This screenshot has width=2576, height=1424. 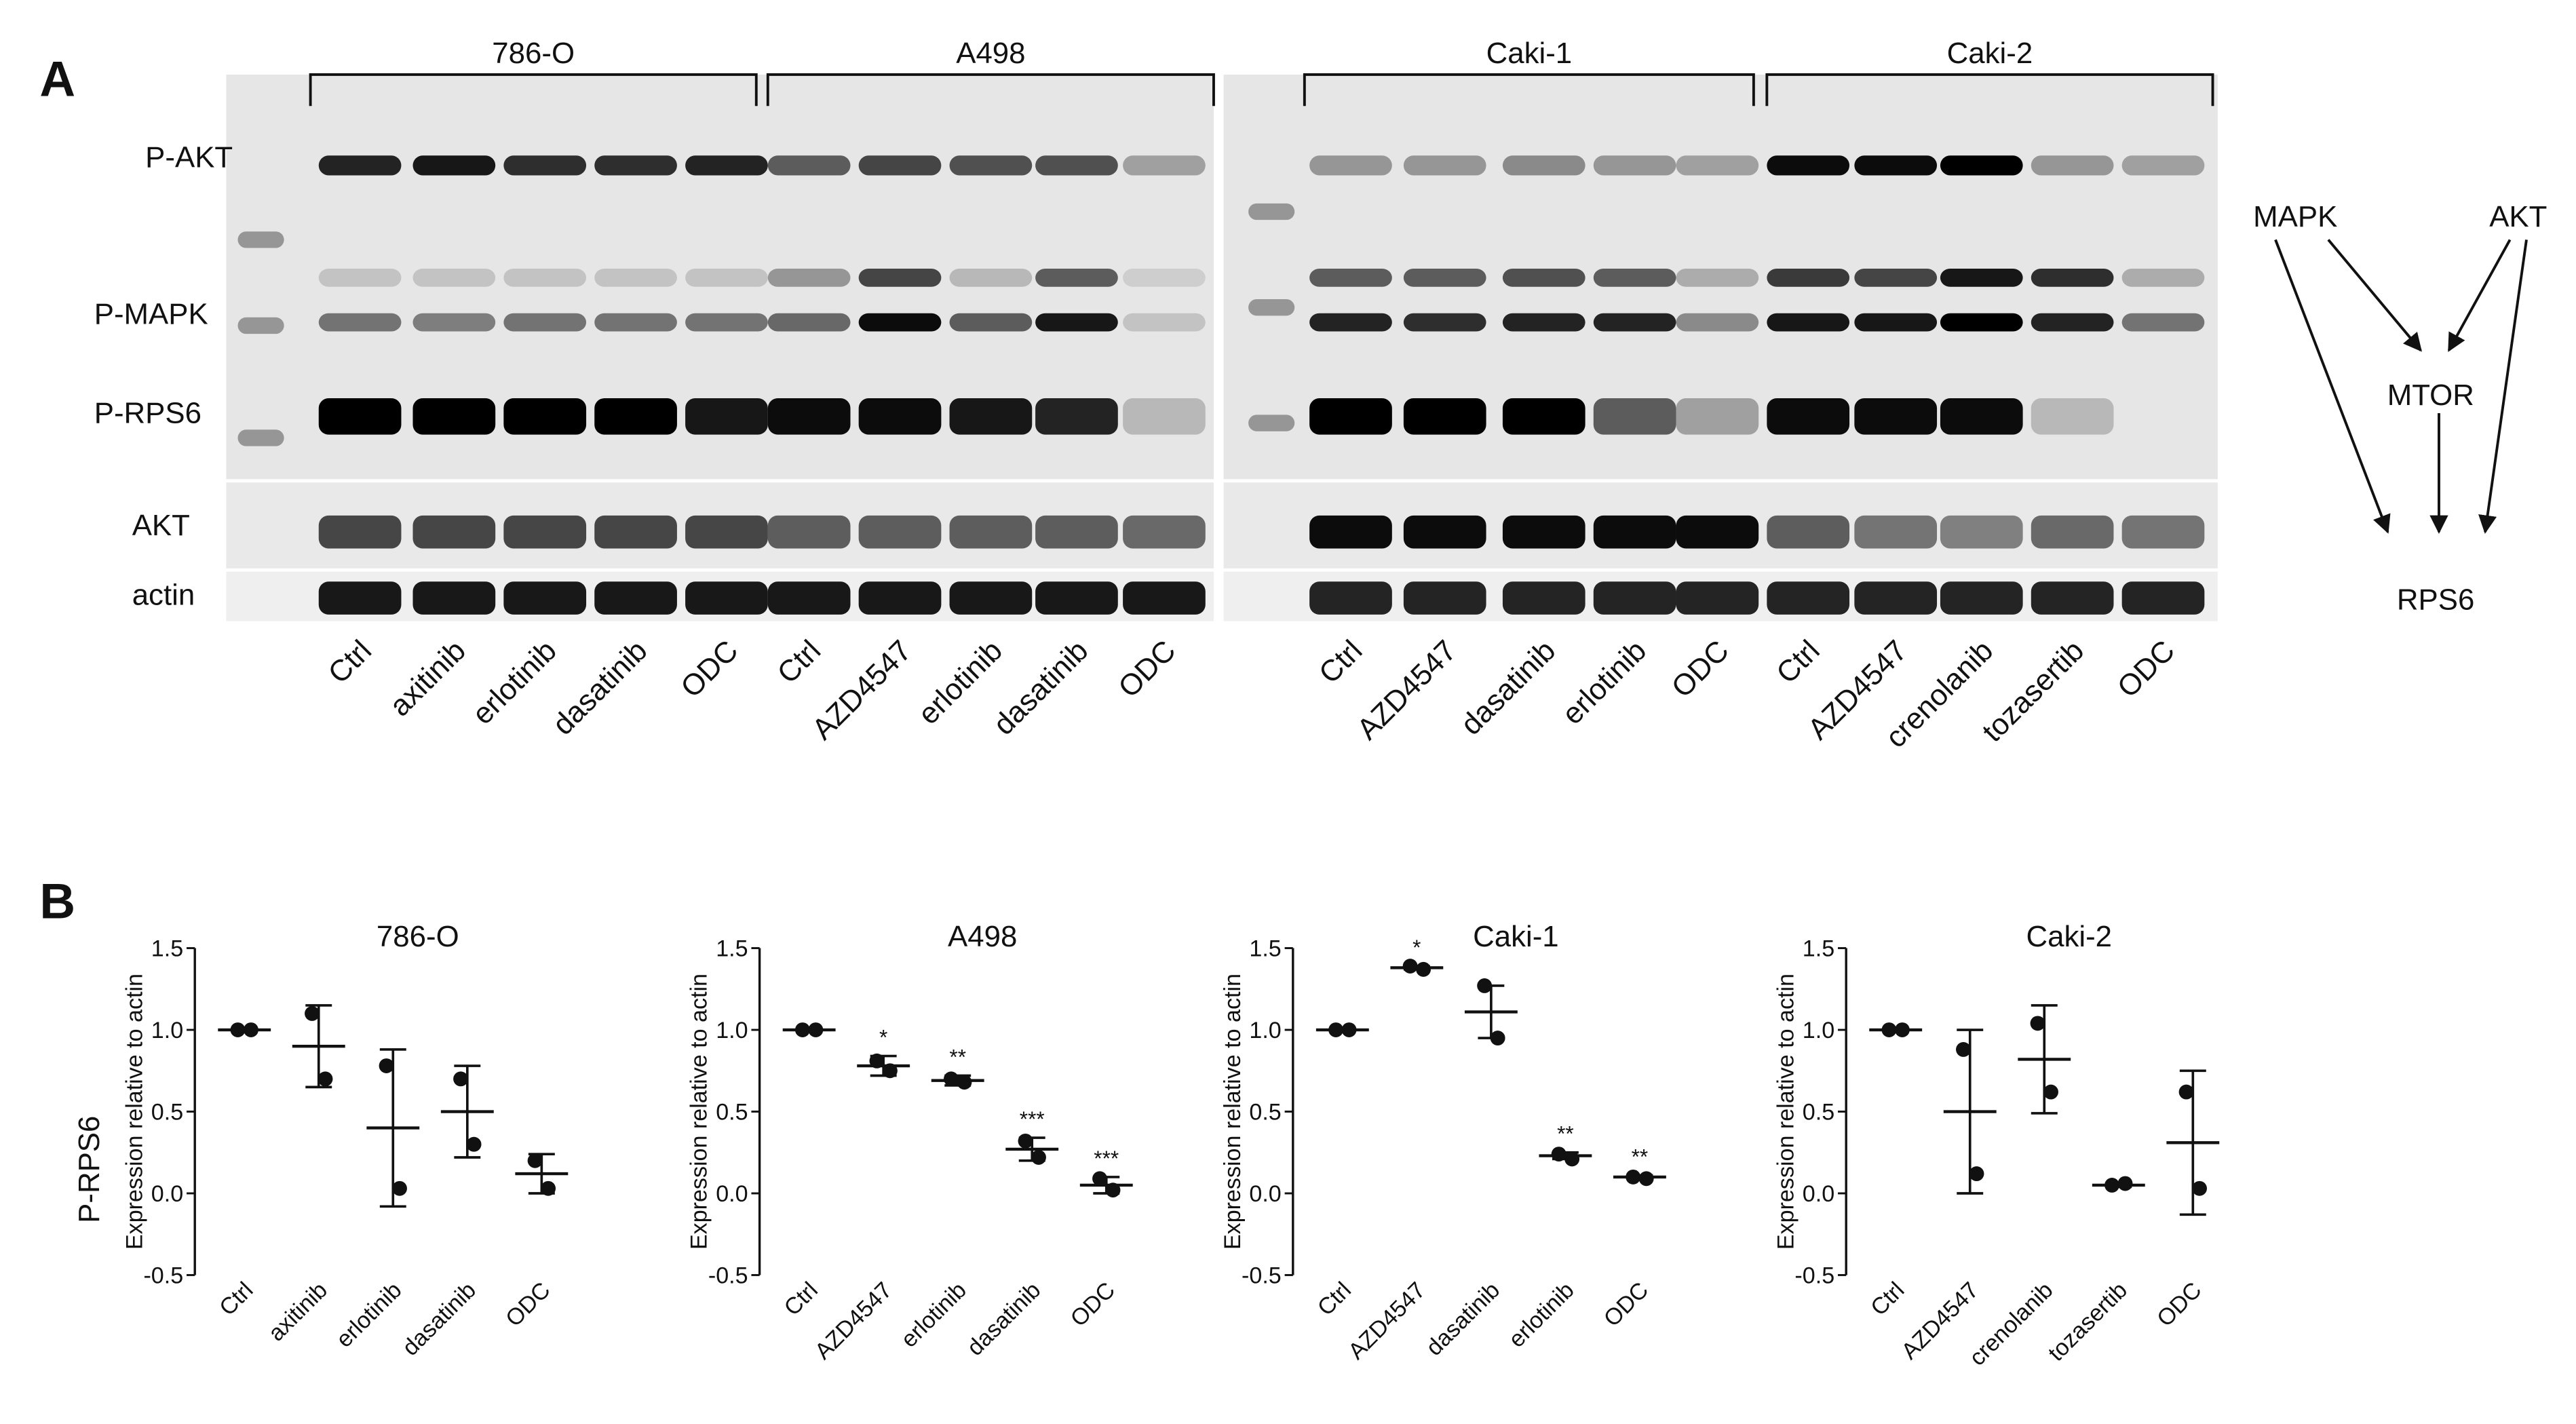 What do you see at coordinates (983, 936) in the screenshot?
I see `chart-title: A498` at bounding box center [983, 936].